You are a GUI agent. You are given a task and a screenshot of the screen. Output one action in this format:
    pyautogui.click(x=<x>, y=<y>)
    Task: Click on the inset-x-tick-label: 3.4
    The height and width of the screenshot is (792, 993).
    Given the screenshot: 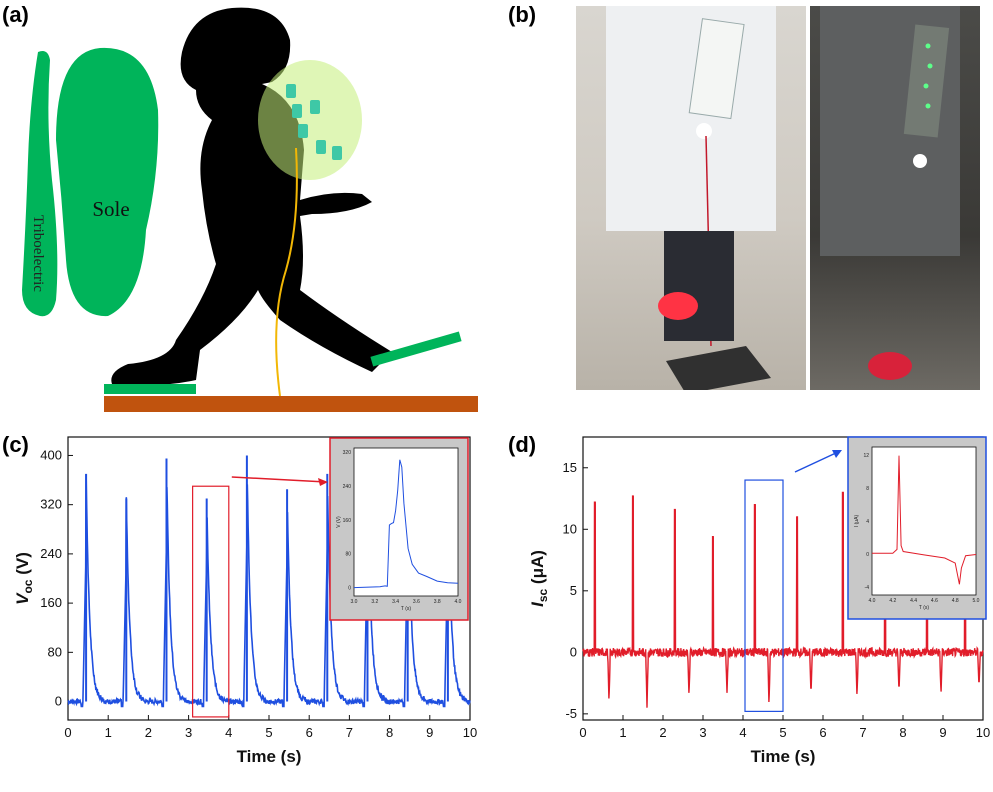 What is the action you would take?
    pyautogui.click(x=395, y=602)
    